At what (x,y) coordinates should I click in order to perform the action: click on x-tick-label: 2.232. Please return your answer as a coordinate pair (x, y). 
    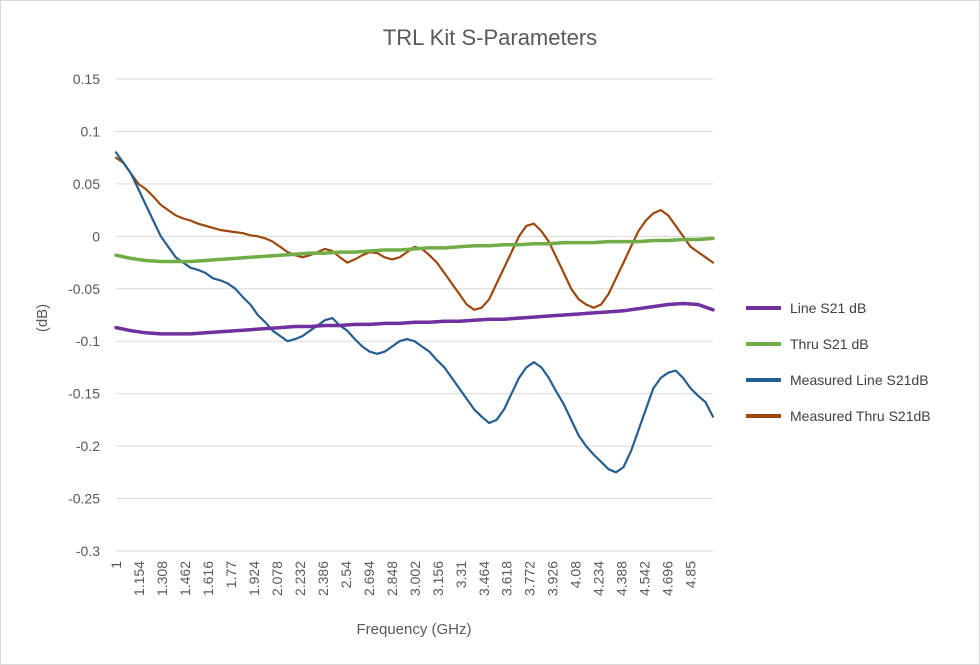
    Looking at the image, I should click on (300, 578).